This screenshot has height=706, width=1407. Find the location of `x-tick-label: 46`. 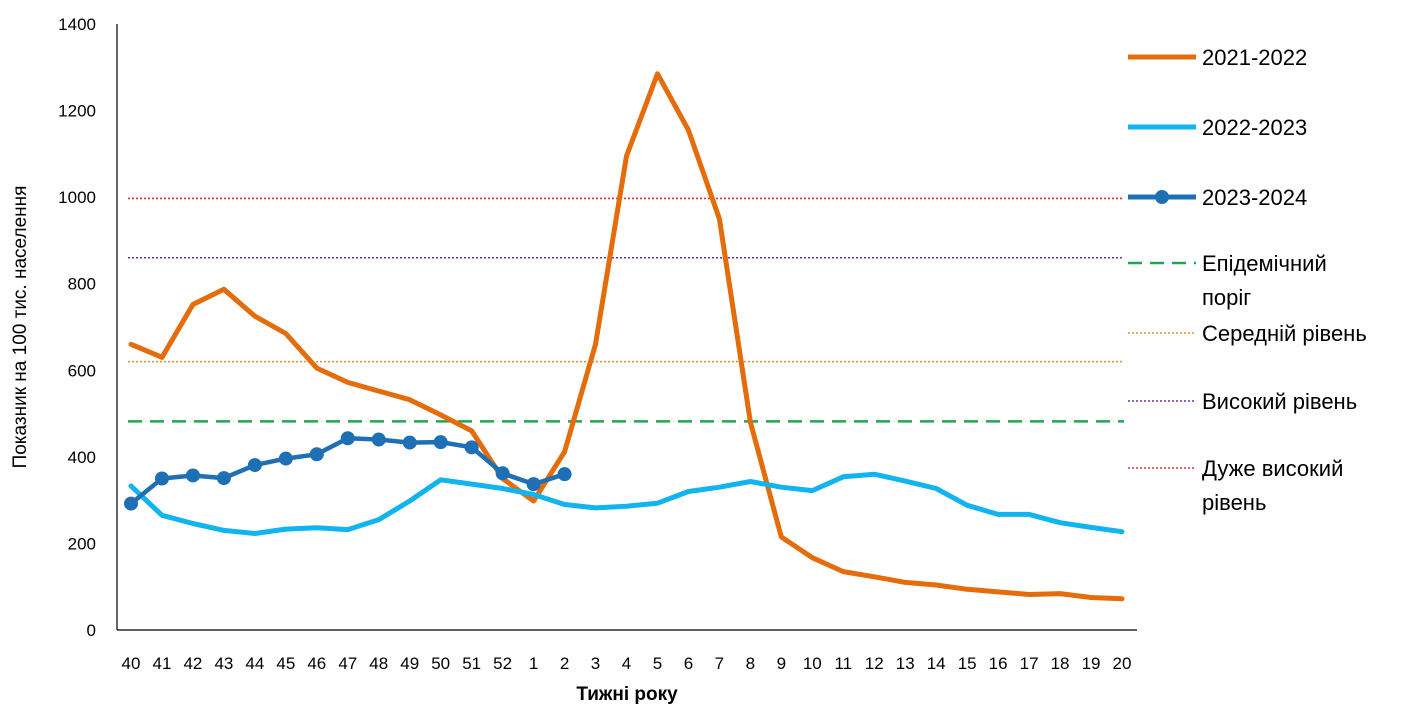

x-tick-label: 46 is located at coordinates (316, 663).